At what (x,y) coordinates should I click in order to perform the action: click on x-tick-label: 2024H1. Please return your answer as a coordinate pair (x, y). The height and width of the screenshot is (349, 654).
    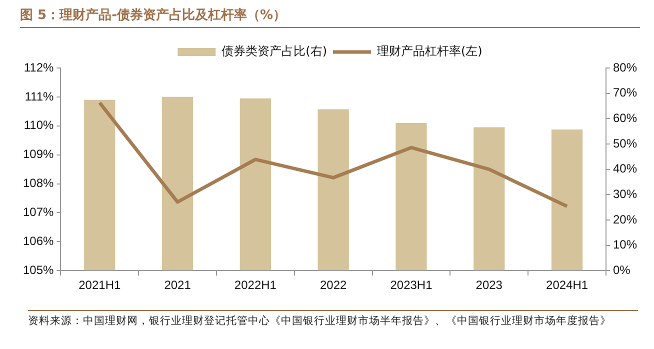
    Looking at the image, I should click on (567, 285).